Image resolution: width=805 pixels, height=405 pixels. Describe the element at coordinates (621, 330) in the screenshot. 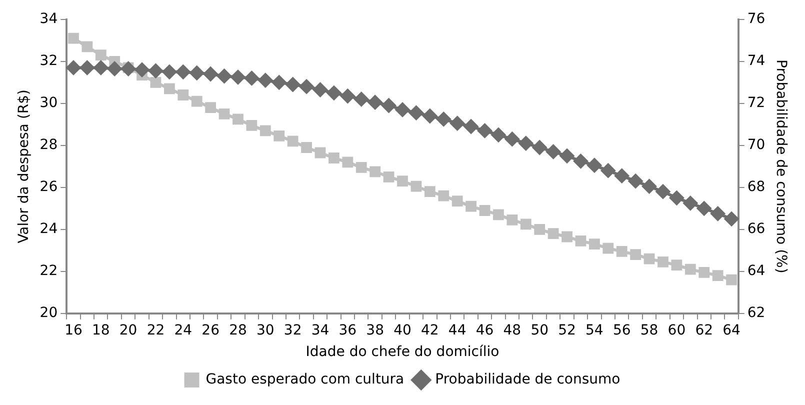

I see `x-tick-label: 56` at that location.